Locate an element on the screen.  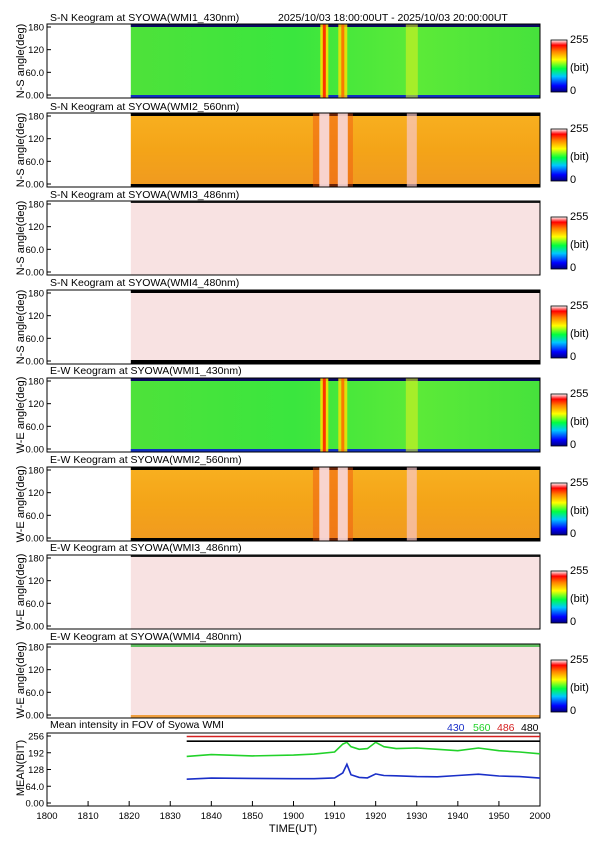
chart-title: Mean intensity in FOV of Syowa WMI is located at coordinates (137, 725).